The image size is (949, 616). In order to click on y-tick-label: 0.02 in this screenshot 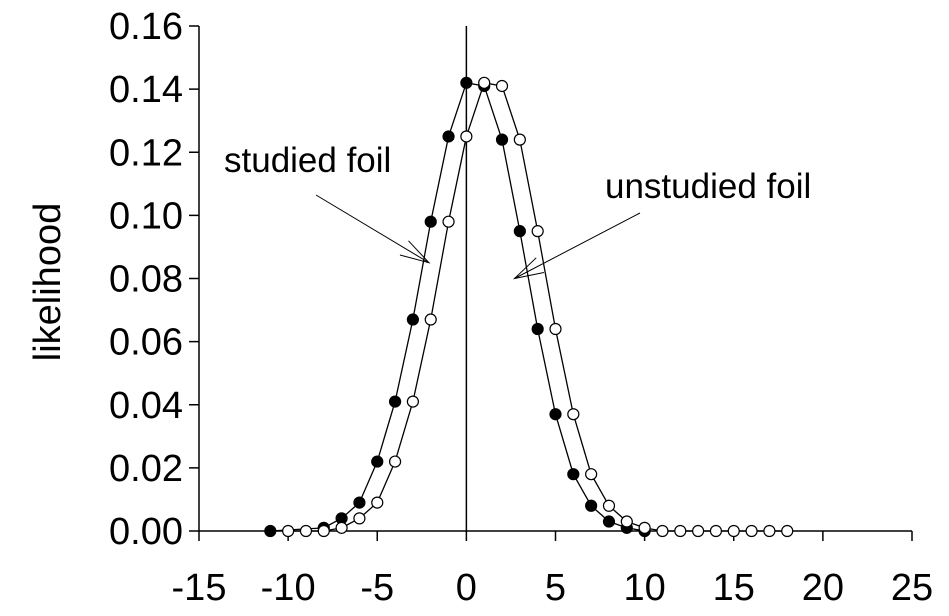, I will do `click(146, 469)`.